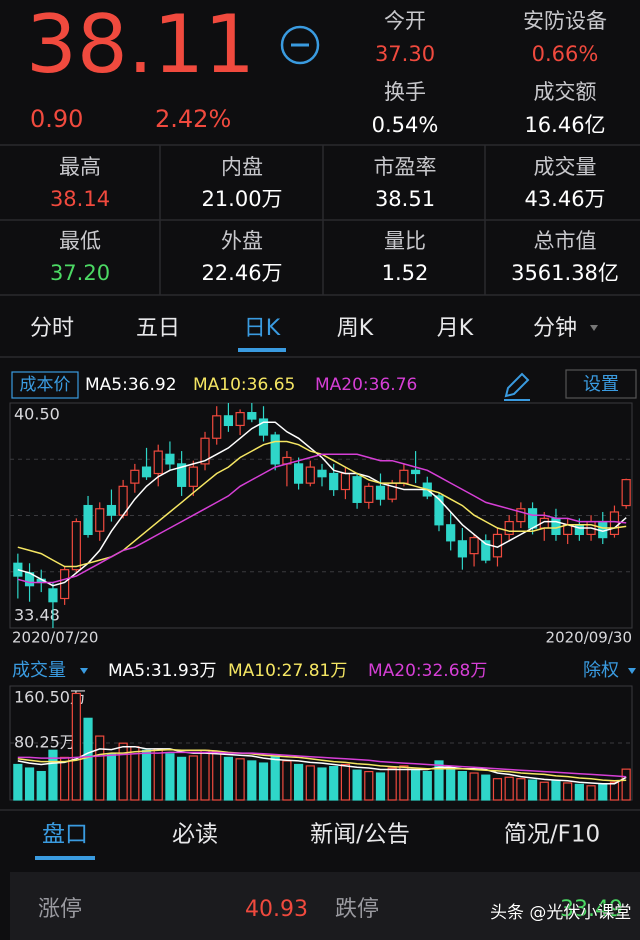 This screenshot has width=640, height=940. What do you see at coordinates (65, 835) in the screenshot?
I see `bottom-tab: 盘口` at bounding box center [65, 835].